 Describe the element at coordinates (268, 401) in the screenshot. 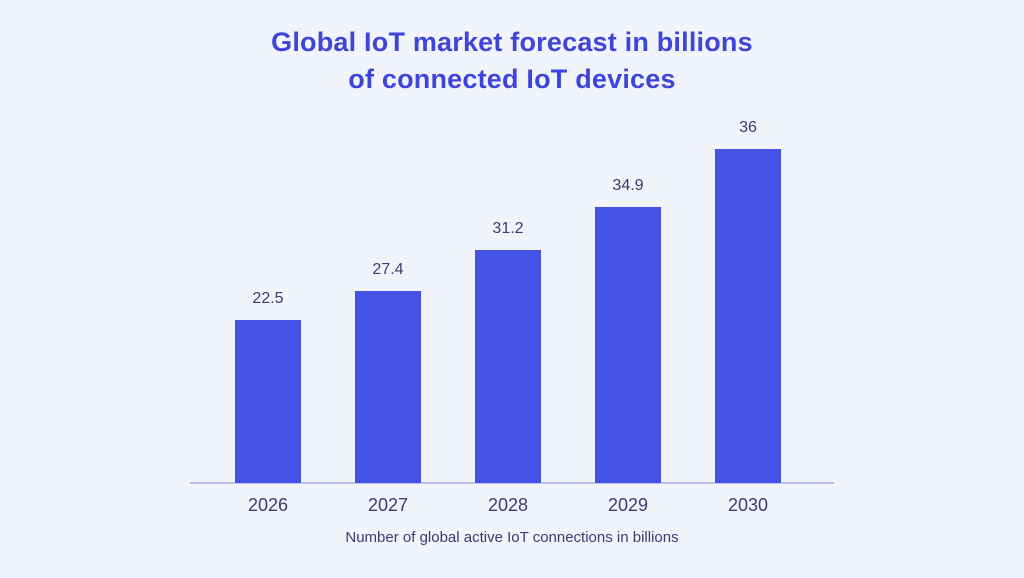

I see `bar-2026` at that location.